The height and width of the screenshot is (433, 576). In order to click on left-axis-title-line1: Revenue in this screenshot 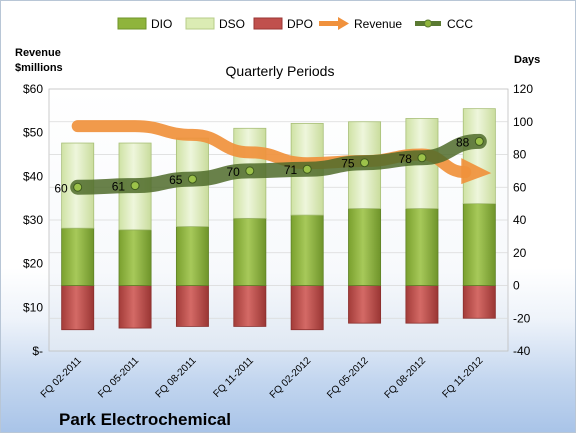, I will do `click(38, 53)`.